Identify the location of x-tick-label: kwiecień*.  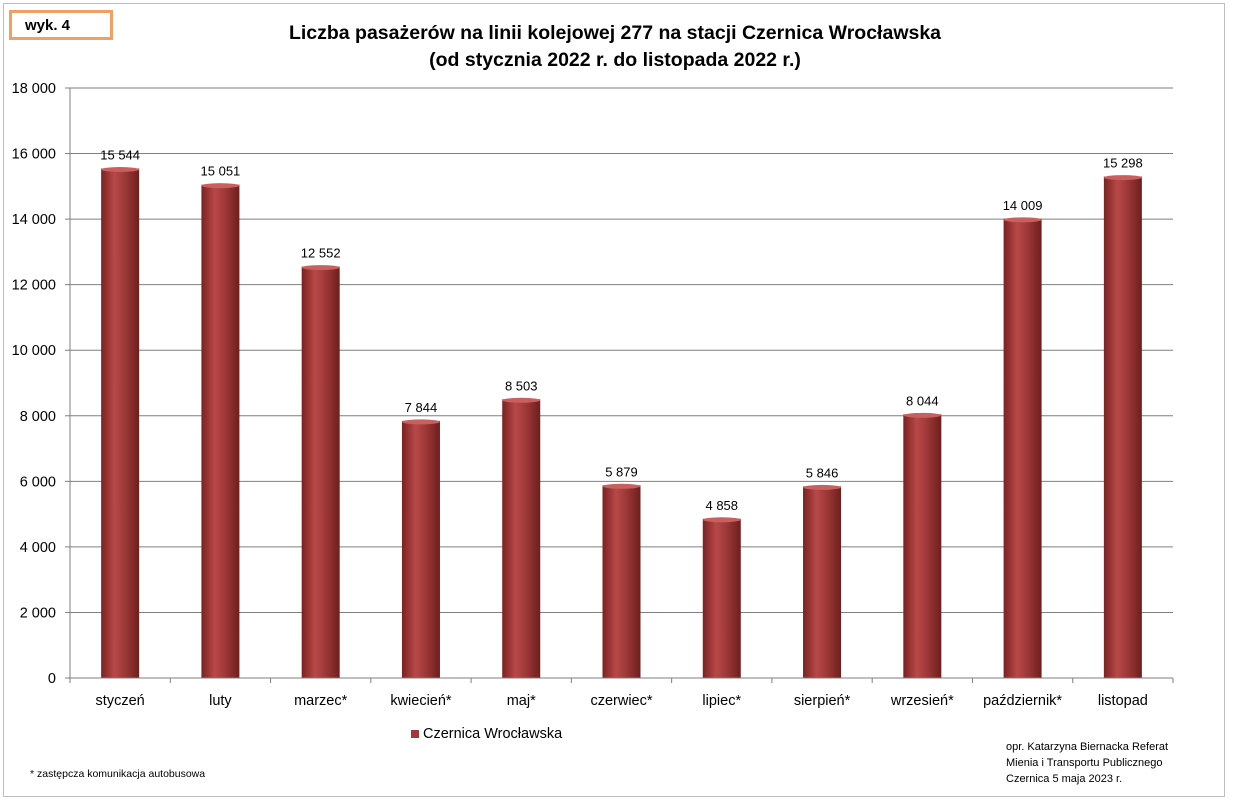
(421, 701).